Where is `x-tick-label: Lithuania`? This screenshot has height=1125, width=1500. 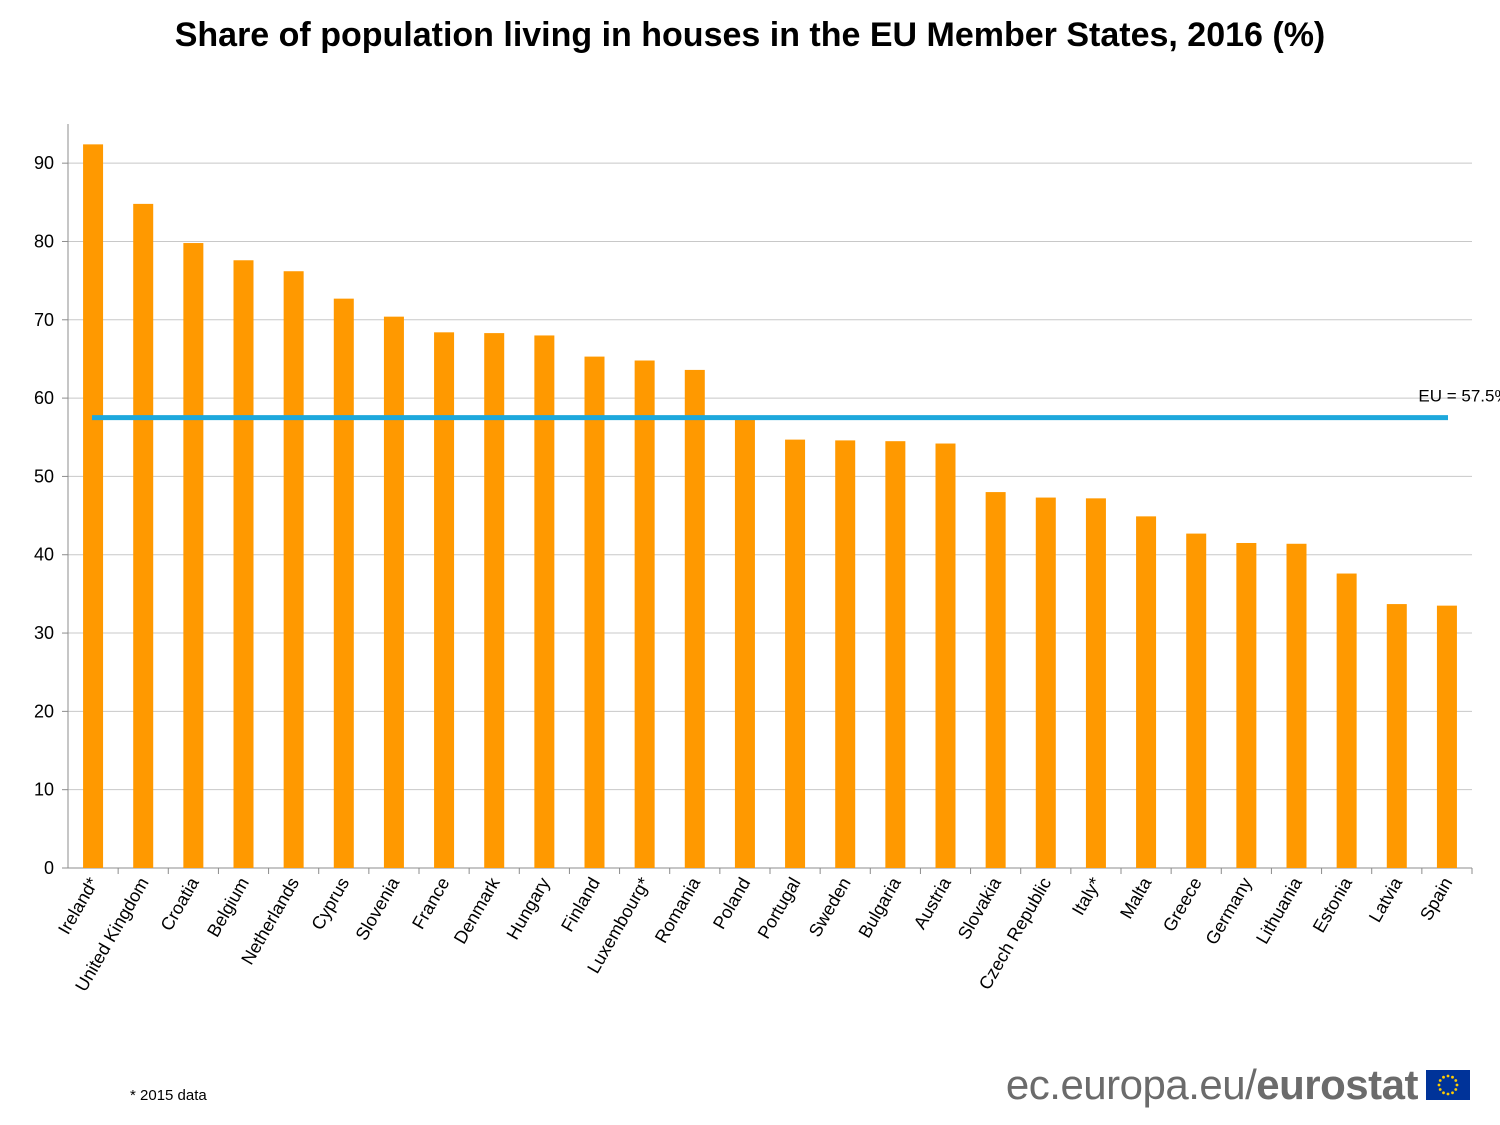
x-tick-label: Lithuania is located at coordinates (1279, 910).